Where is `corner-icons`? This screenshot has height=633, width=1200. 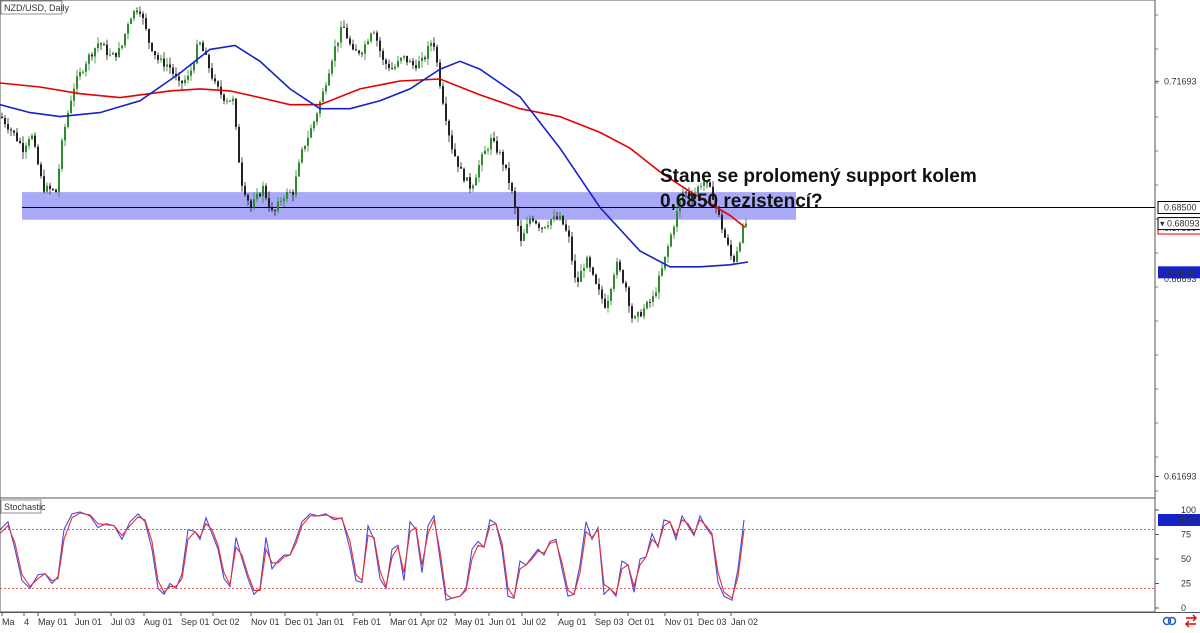
corner-icons is located at coordinates (1180, 621).